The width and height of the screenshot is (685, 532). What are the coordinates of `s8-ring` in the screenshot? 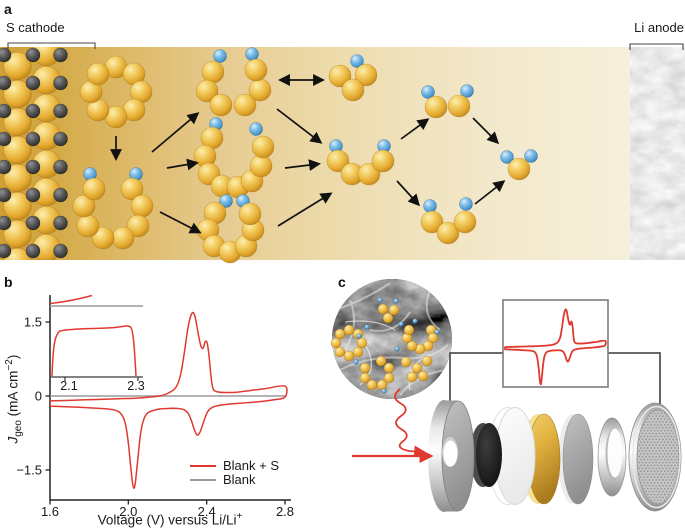 It's located at (116, 92).